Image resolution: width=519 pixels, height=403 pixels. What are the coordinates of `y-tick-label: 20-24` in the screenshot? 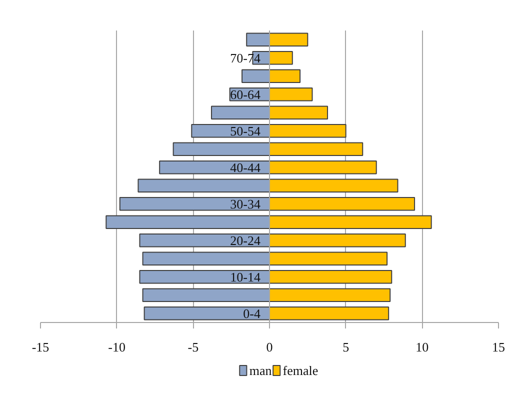 It's located at (245, 240).